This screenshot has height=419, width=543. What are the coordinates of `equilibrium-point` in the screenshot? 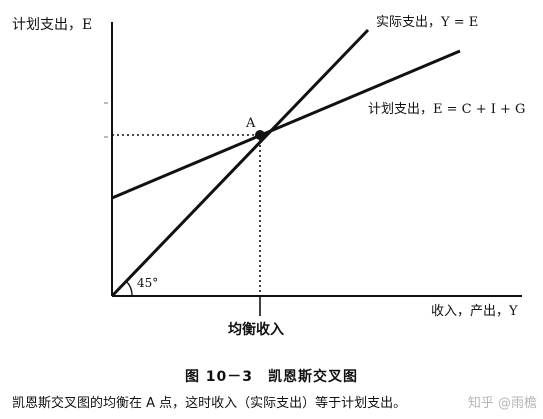 It's located at (260, 135).